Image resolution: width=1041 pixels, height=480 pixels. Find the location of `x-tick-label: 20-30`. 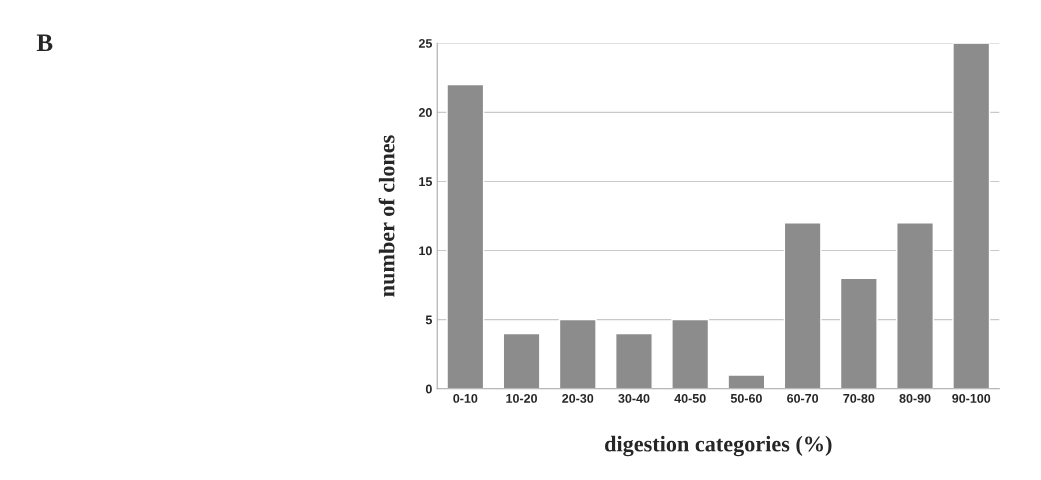

x-tick-label: 20-30 is located at coordinates (578, 398).